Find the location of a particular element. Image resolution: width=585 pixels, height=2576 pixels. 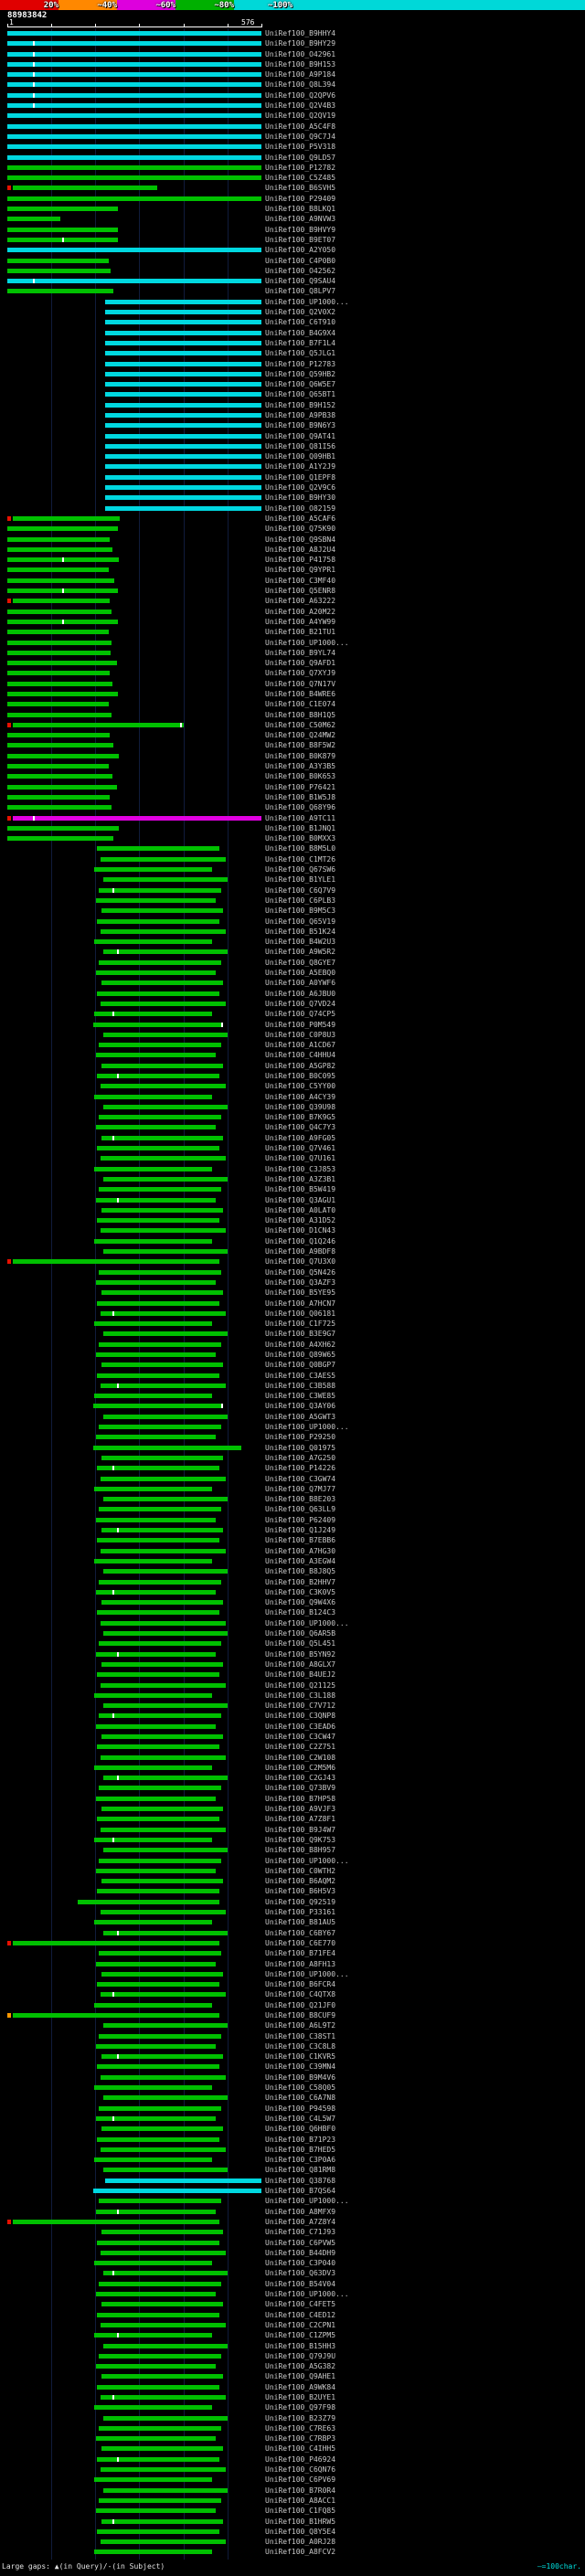

hit-label: UniRef100_A63222 is located at coordinates (300, 601).